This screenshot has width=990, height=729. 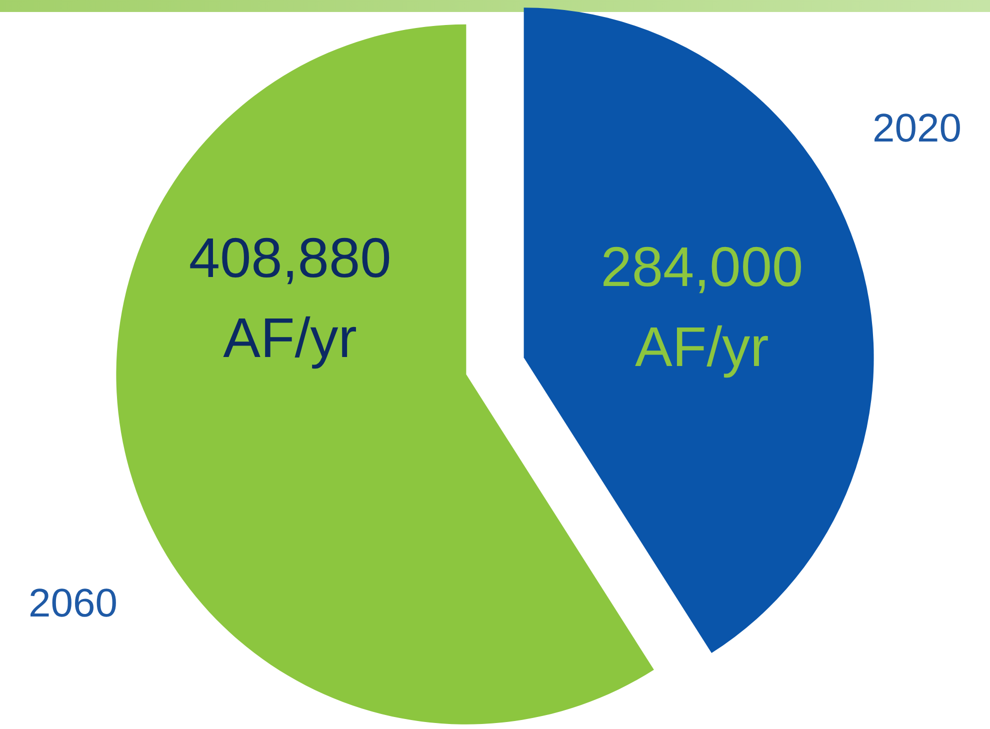 I want to click on data-label: 284,000 AF/yr, so click(x=702, y=306).